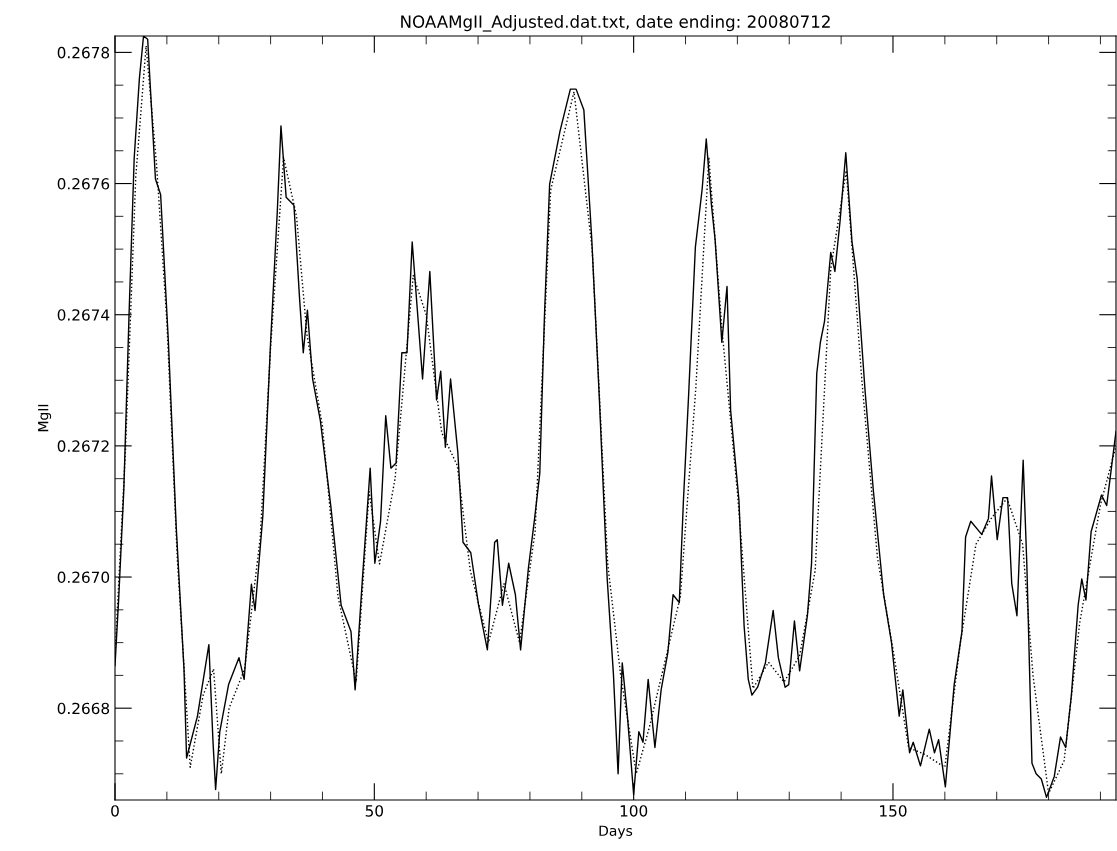  What do you see at coordinates (83, 708) in the screenshot?
I see `y-tick-label: 0.2668` at bounding box center [83, 708].